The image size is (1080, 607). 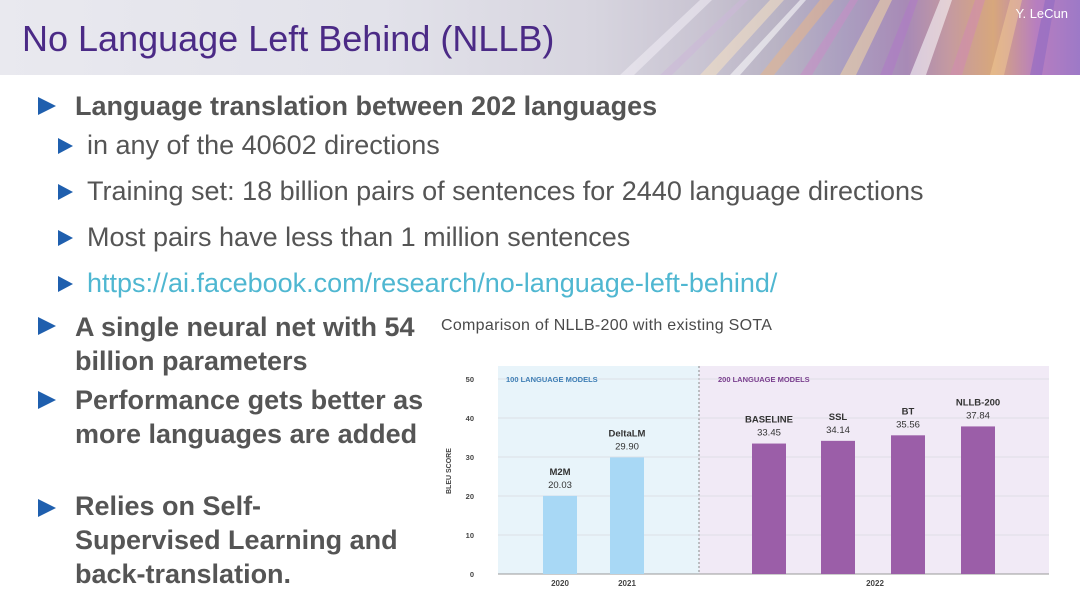 What do you see at coordinates (1041, 13) in the screenshot?
I see `author-label: Y. LeCun` at bounding box center [1041, 13].